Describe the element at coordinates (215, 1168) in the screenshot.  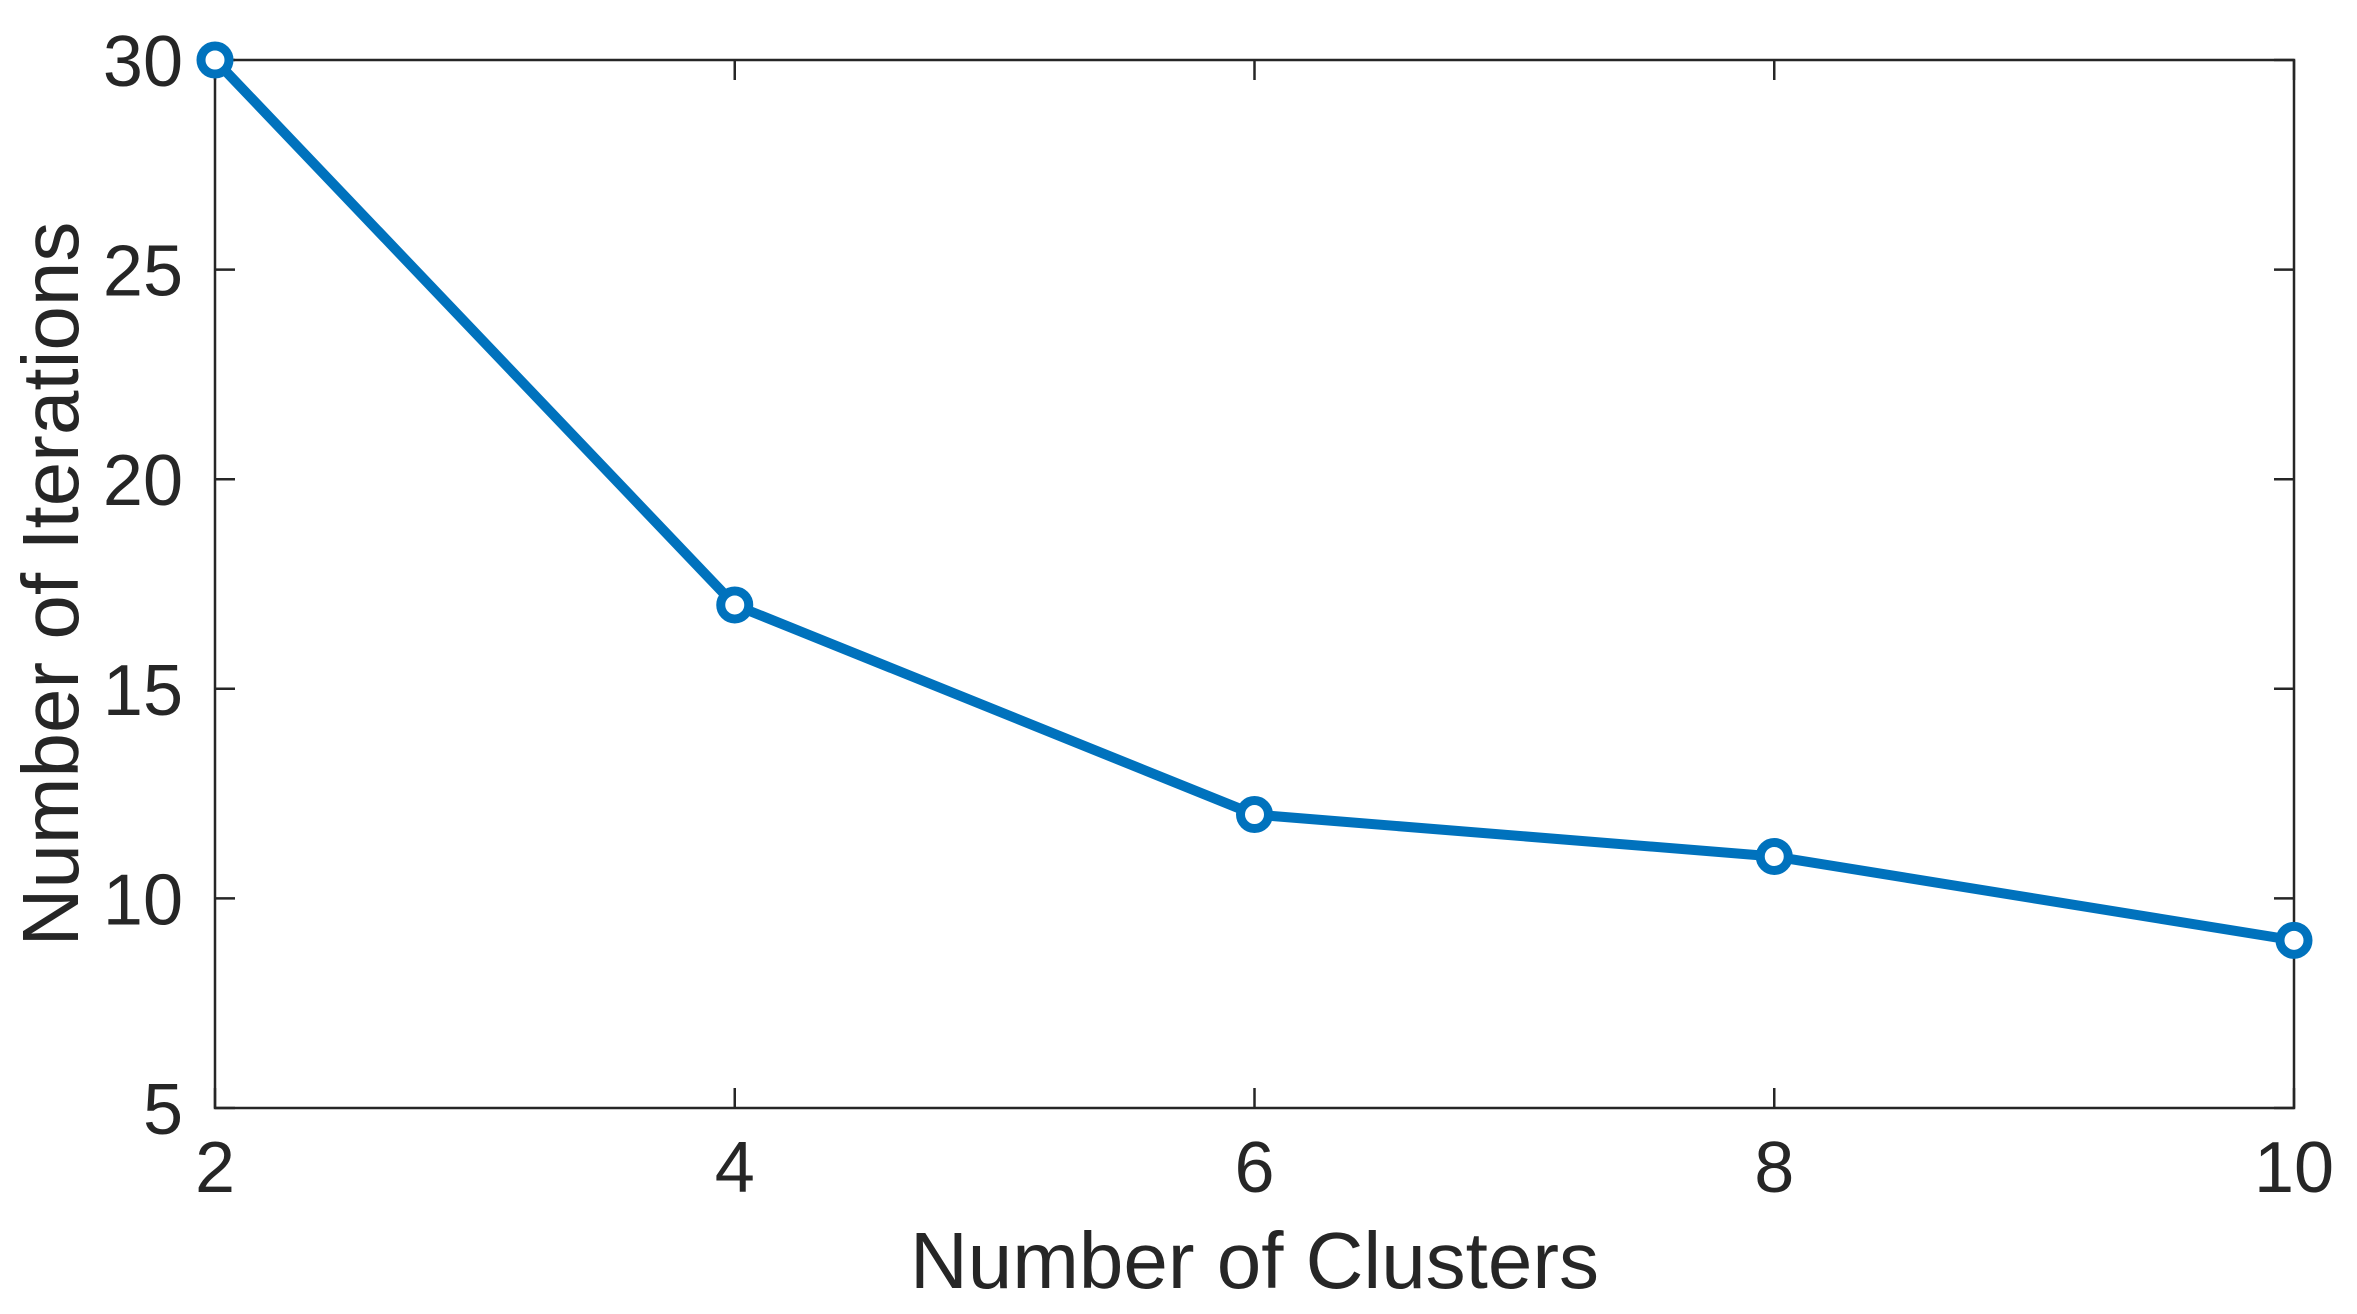
I see `x-tick-label: 2` at that location.